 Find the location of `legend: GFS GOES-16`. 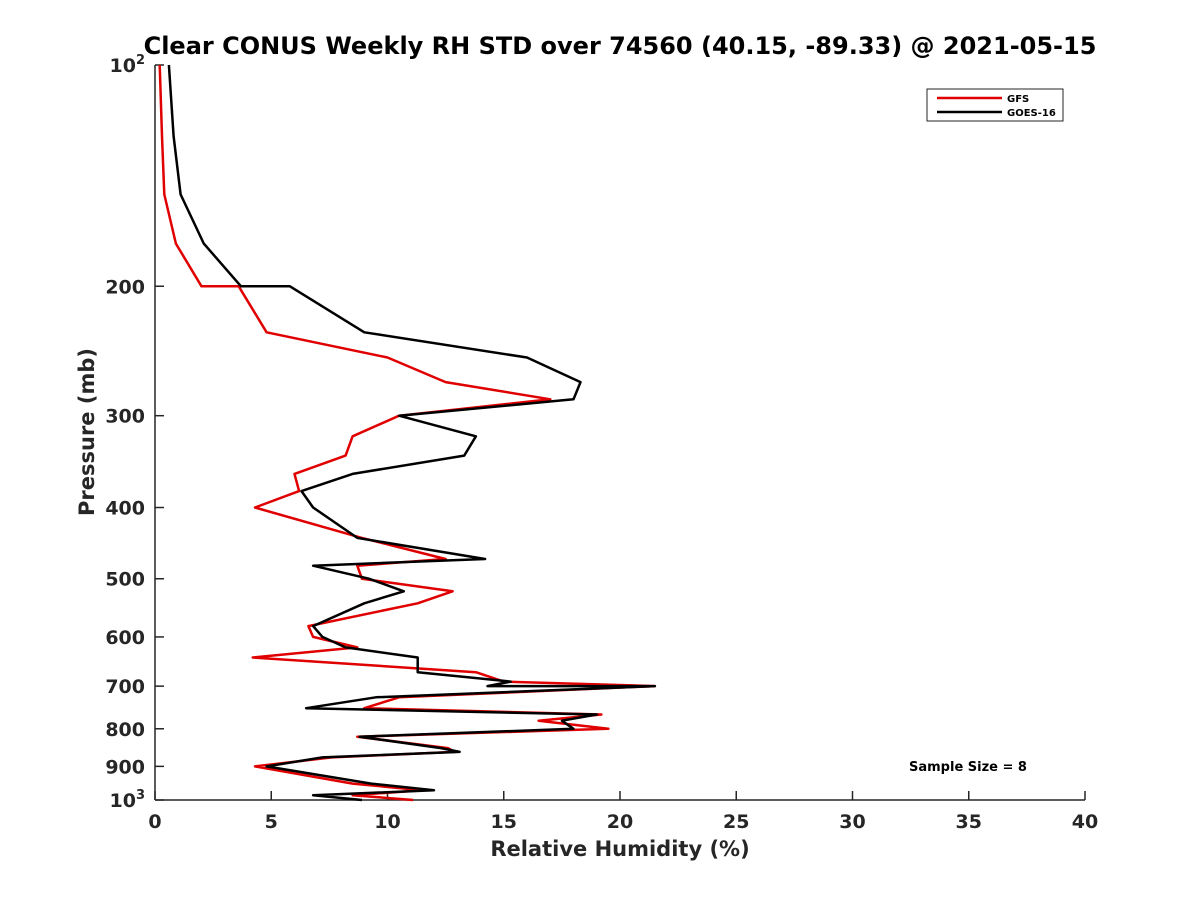

legend: GFS GOES-16 is located at coordinates (995, 105).